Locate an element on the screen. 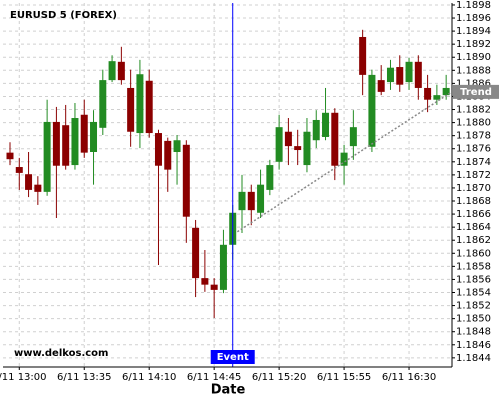 Image resolution: width=500 pixels, height=400 pixels. trend-label: Trend is located at coordinates (476, 92).